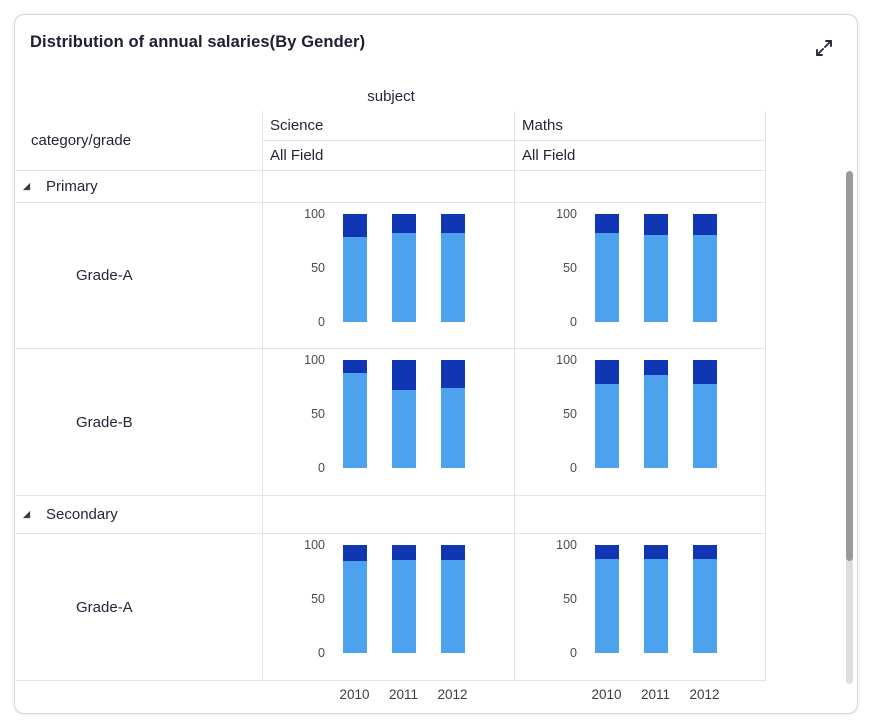  I want to click on column-dimension-label: subject, so click(391, 96).